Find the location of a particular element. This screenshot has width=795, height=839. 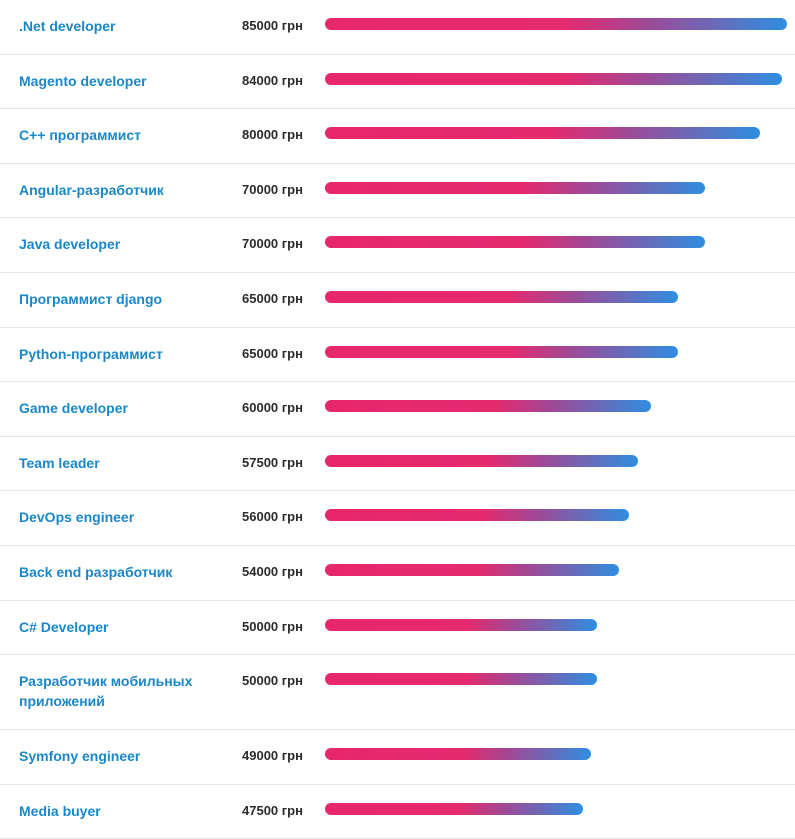

salary-row: .Net developer 85000 грн is located at coordinates (397, 27).